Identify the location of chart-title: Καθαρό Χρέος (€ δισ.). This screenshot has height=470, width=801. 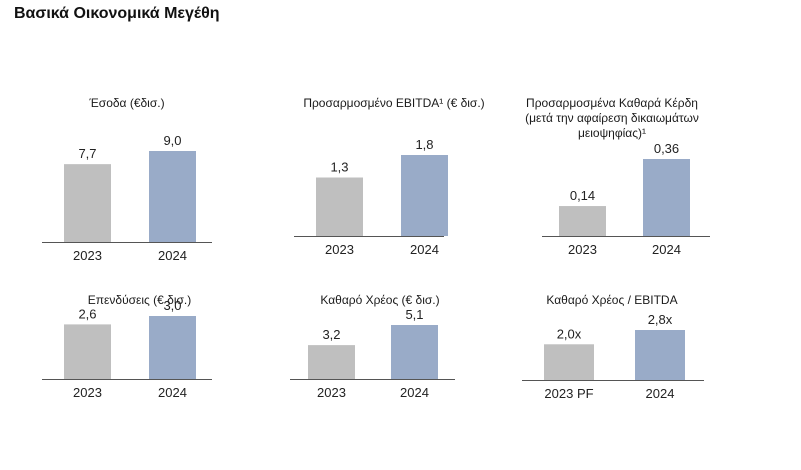
(380, 300).